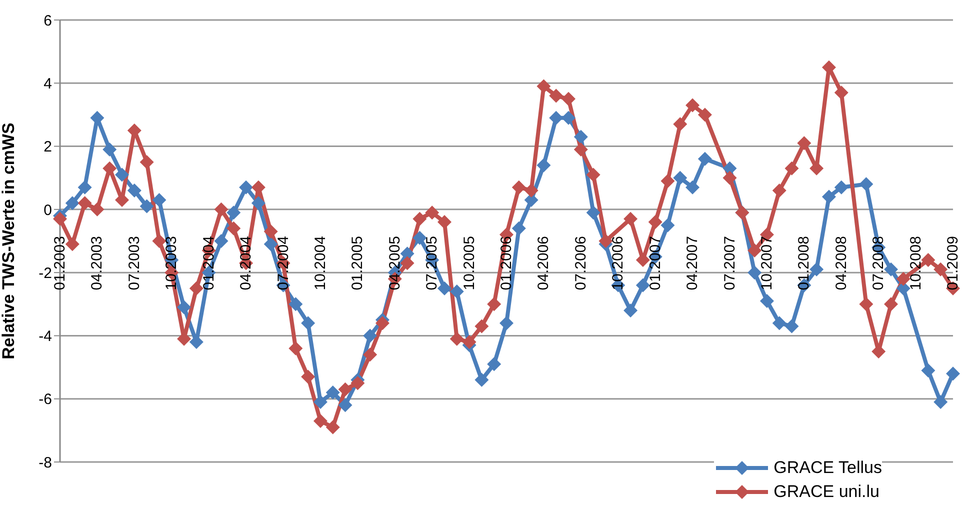 The height and width of the screenshot is (518, 967). I want to click on y-tick-label: 2, so click(48, 147).